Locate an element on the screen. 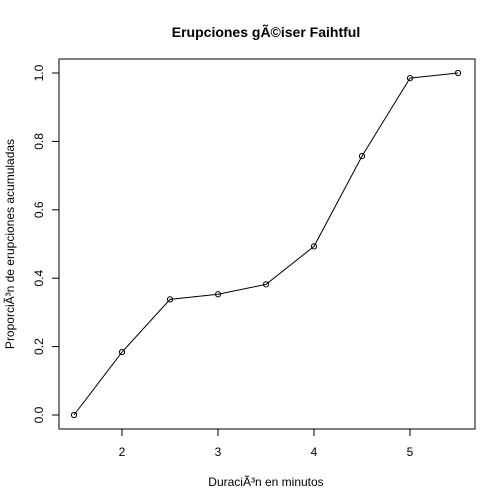  y-axis: 0.0 0.2 0.4 0.6 0.8 1.0 is located at coordinates (46, 243).